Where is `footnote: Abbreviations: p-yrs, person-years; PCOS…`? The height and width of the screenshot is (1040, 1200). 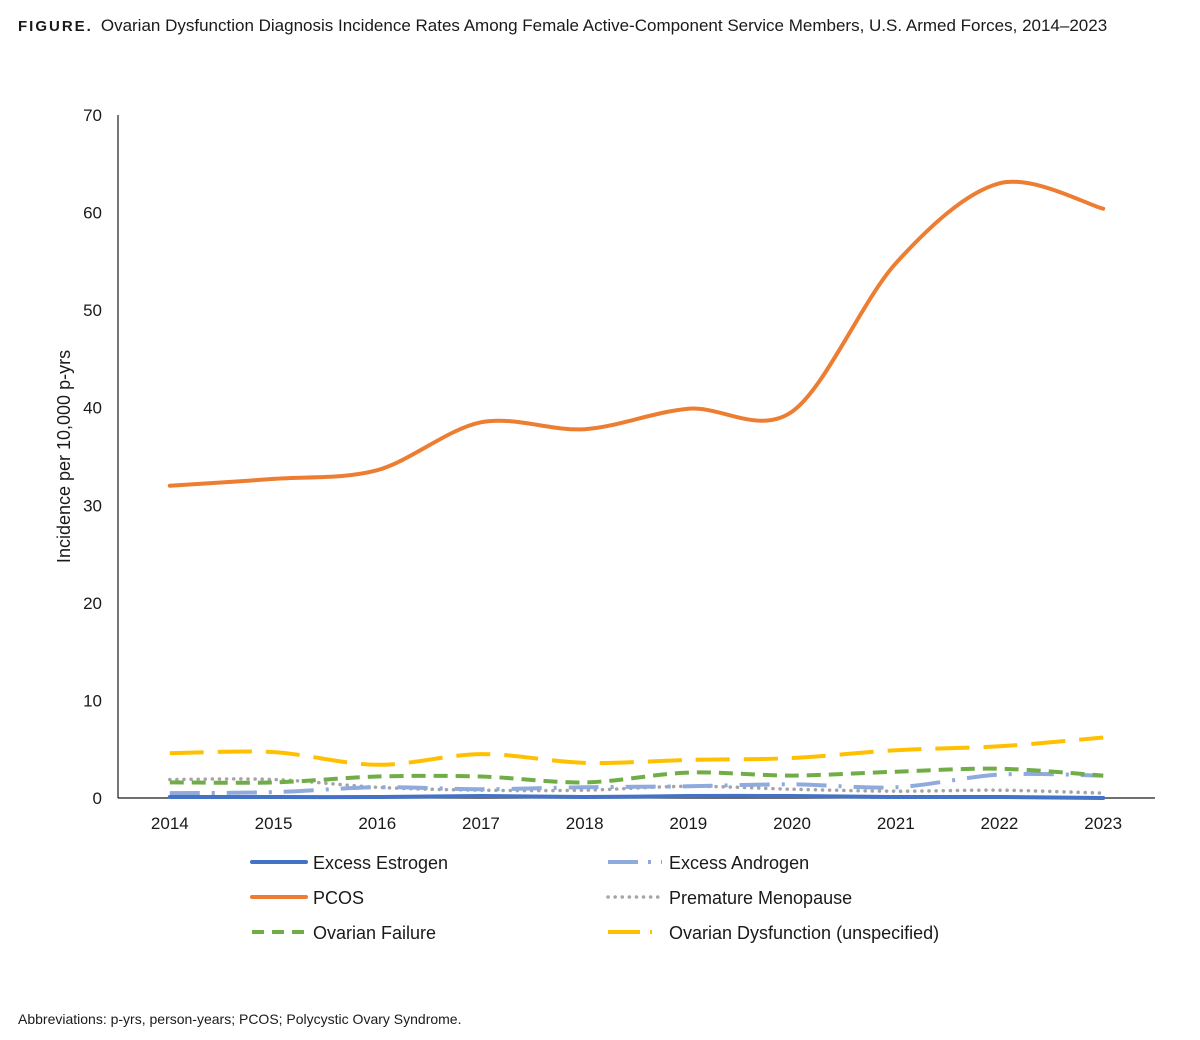 footnote: Abbreviations: p-yrs, person-years; PCOS… is located at coordinates (240, 1019).